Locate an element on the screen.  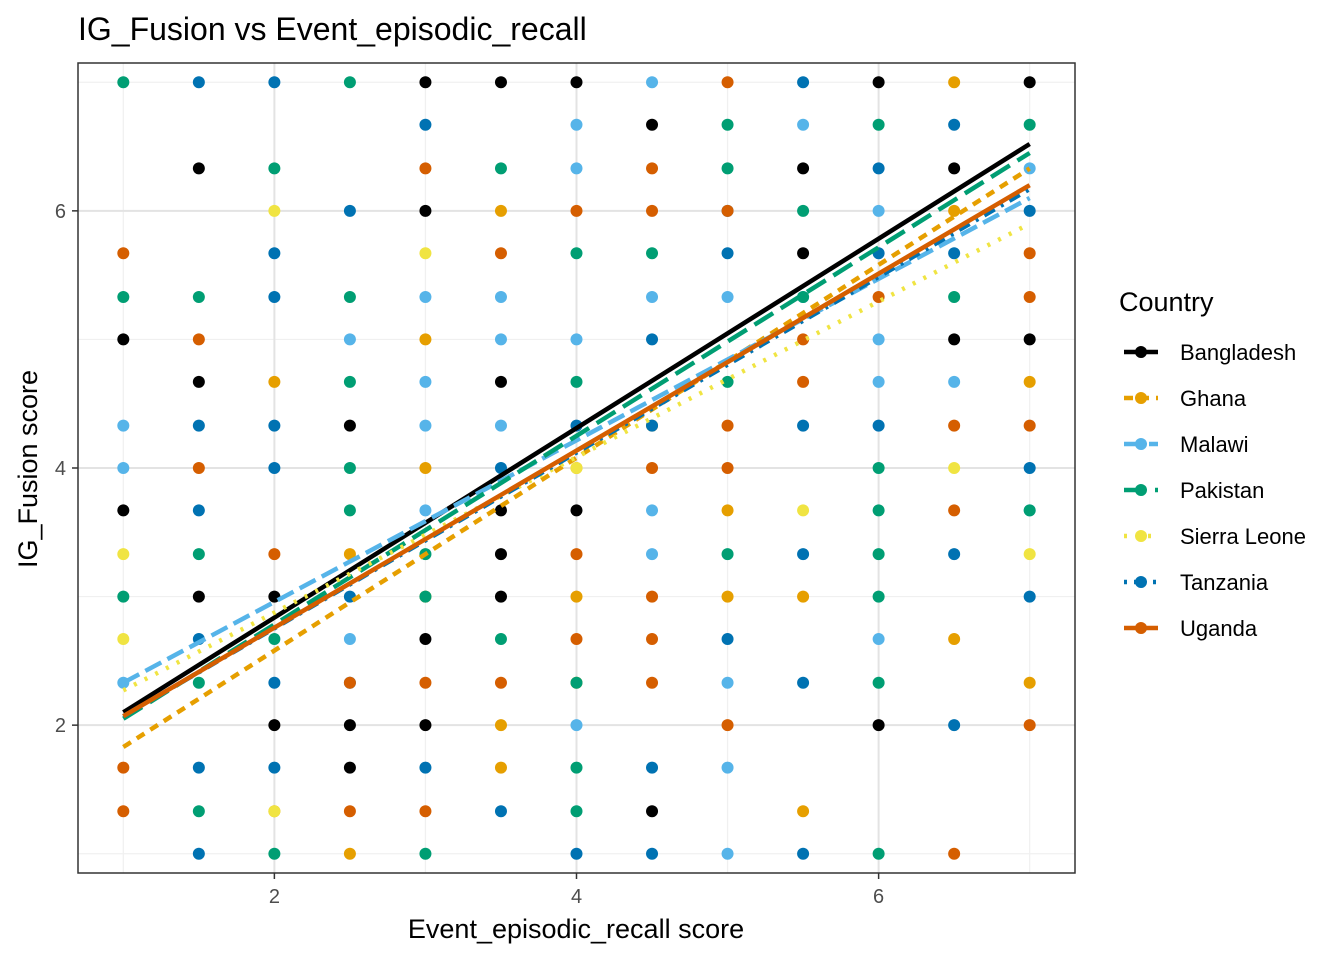
legend-label-malawi: Malawi is located at coordinates (1214, 444).